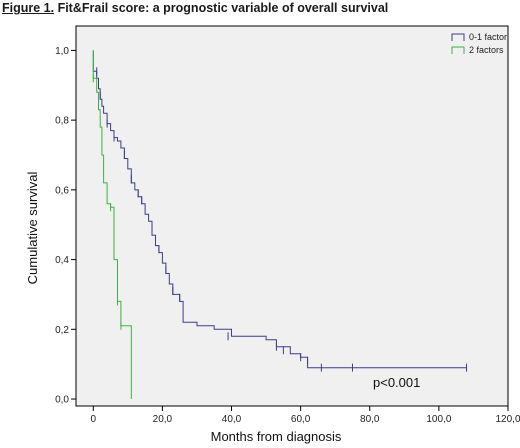 Image resolution: width=520 pixels, height=448 pixels. Describe the element at coordinates (62, 190) in the screenshot. I see `y-tick-label: 0,6` at that location.